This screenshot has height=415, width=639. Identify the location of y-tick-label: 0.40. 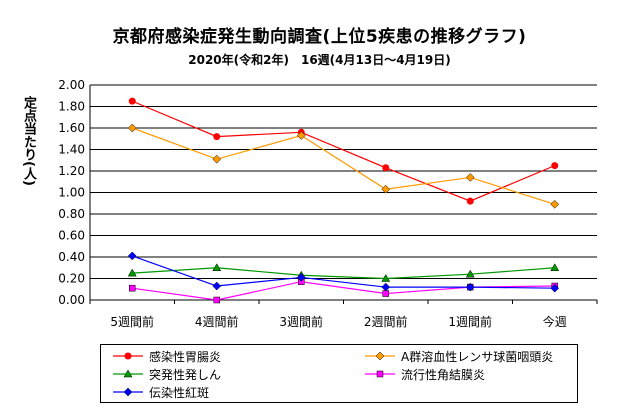
(71, 257).